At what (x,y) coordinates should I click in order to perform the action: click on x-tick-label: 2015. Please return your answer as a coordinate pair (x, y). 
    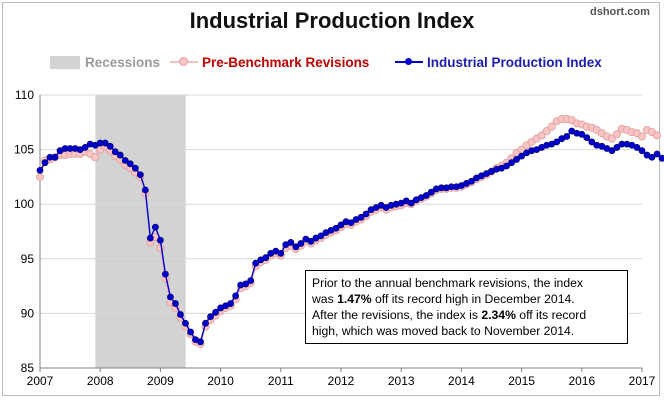
    Looking at the image, I should click on (521, 381).